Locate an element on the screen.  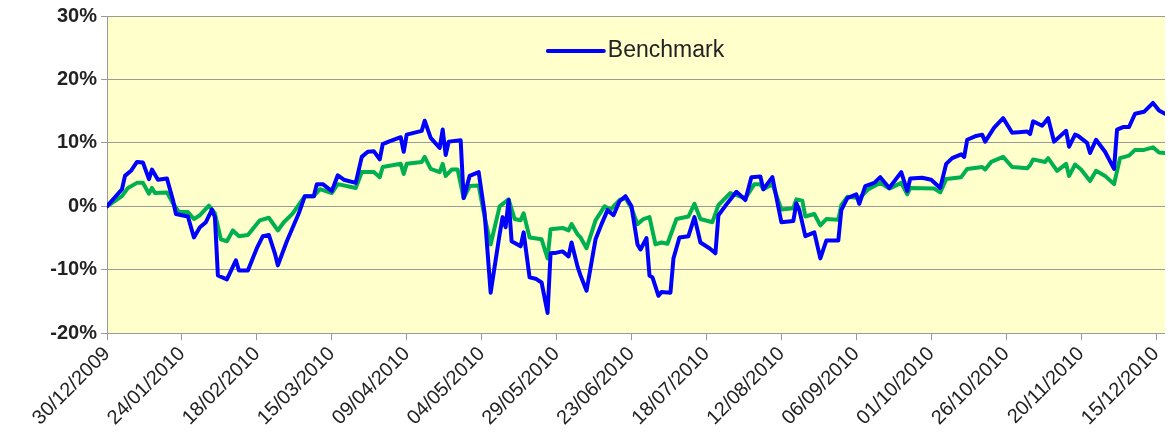
y-tick-label: -10% is located at coordinates (74, 268).